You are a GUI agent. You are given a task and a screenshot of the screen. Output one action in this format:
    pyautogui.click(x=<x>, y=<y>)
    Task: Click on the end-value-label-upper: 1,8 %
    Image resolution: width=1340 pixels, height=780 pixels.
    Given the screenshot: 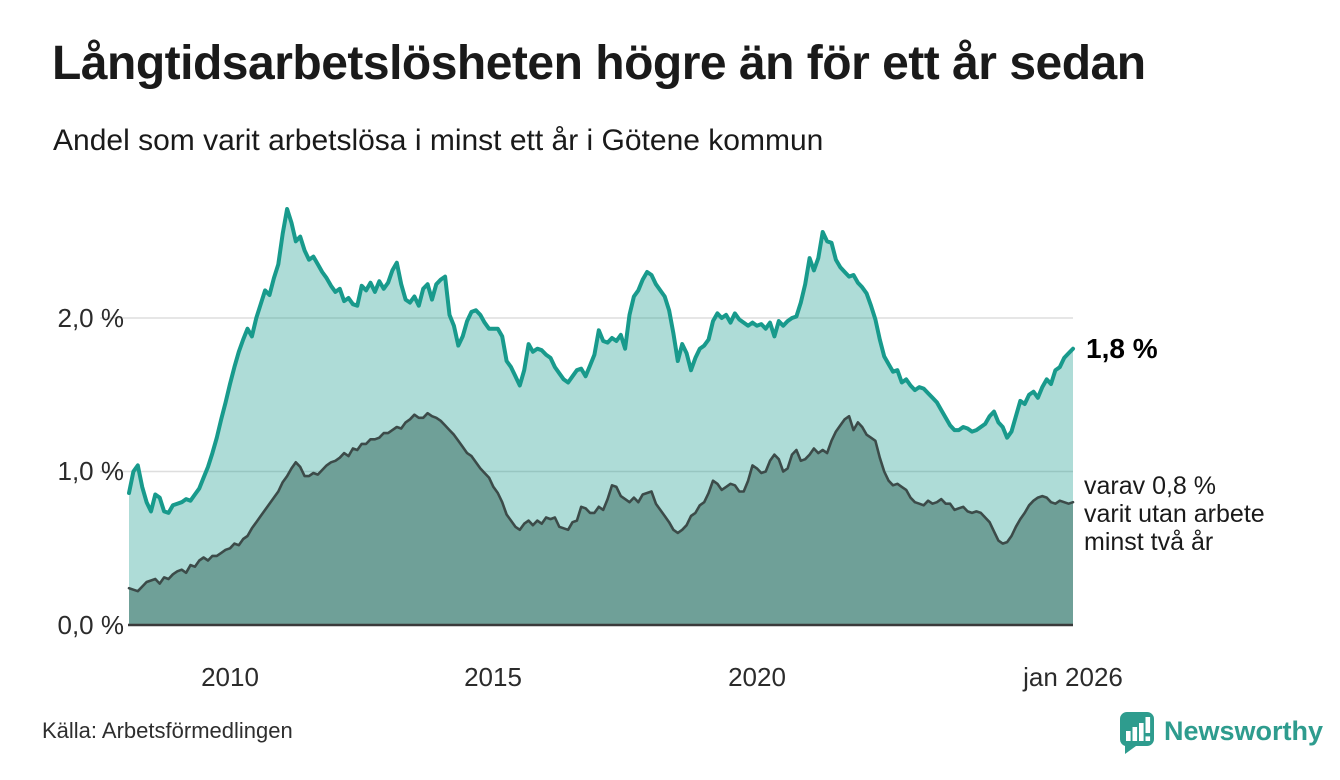 What is the action you would take?
    pyautogui.click(x=1122, y=348)
    